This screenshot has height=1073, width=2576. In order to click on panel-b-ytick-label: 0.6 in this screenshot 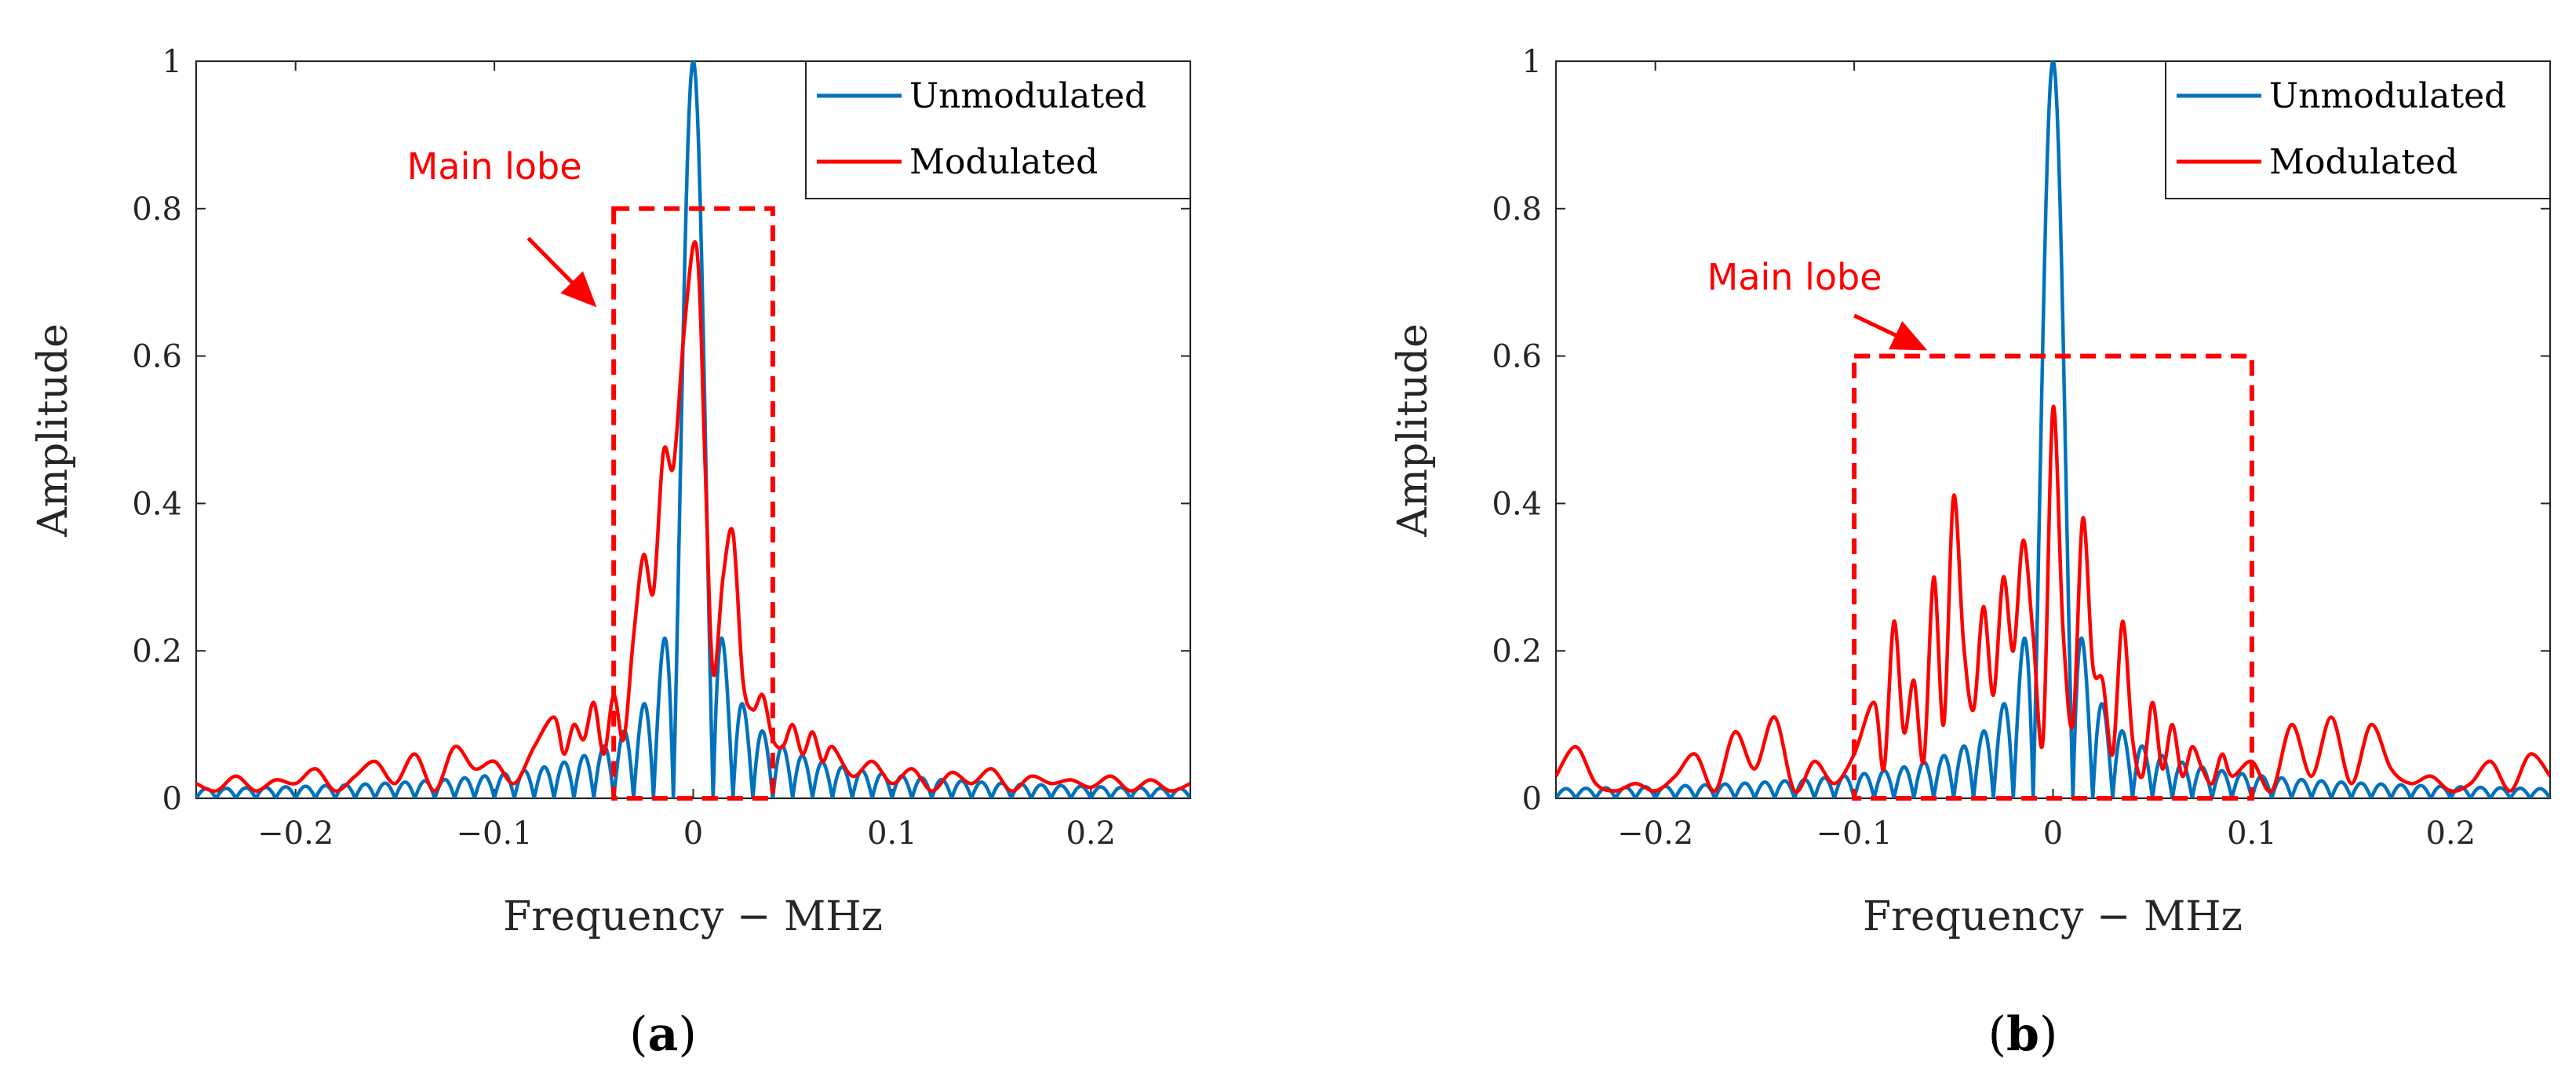, I will do `click(1517, 357)`.